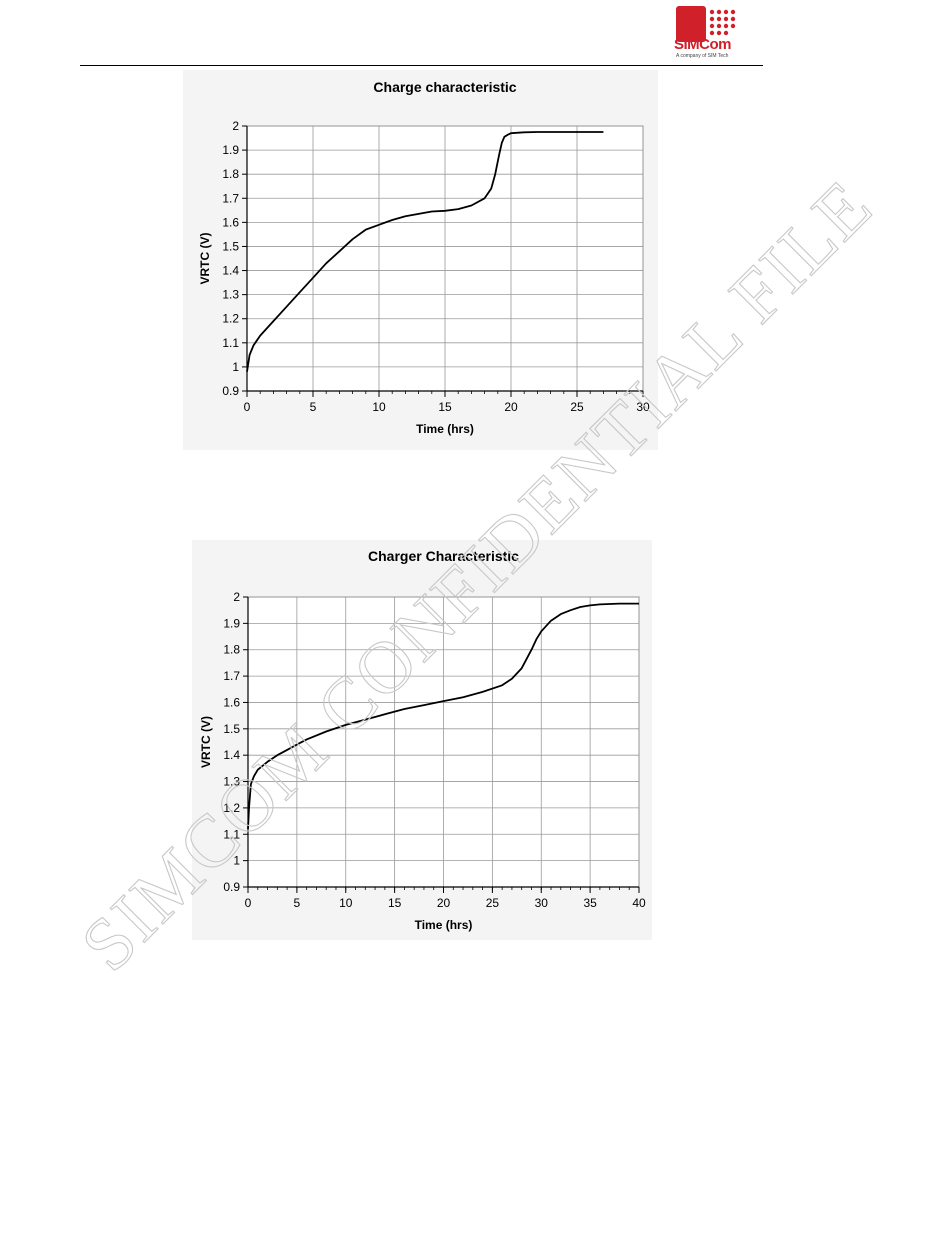  I want to click on logo-dot-grid, so click(722, 22).